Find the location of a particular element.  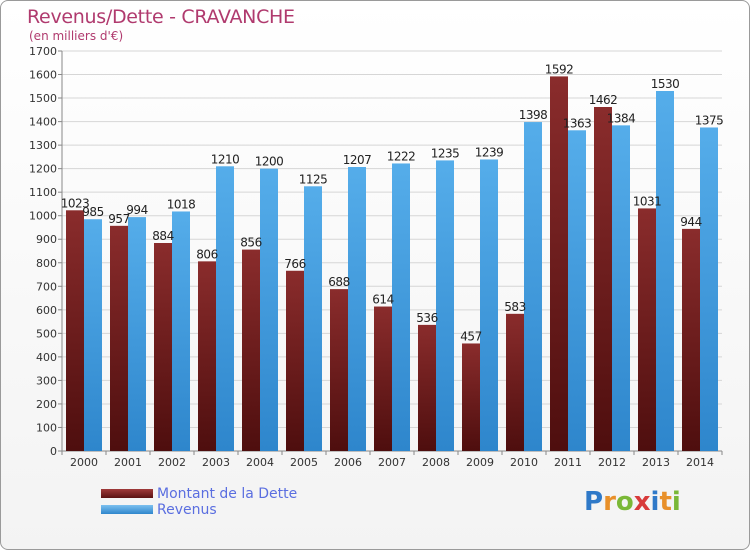

data-label-debt: 614 is located at coordinates (382, 300).